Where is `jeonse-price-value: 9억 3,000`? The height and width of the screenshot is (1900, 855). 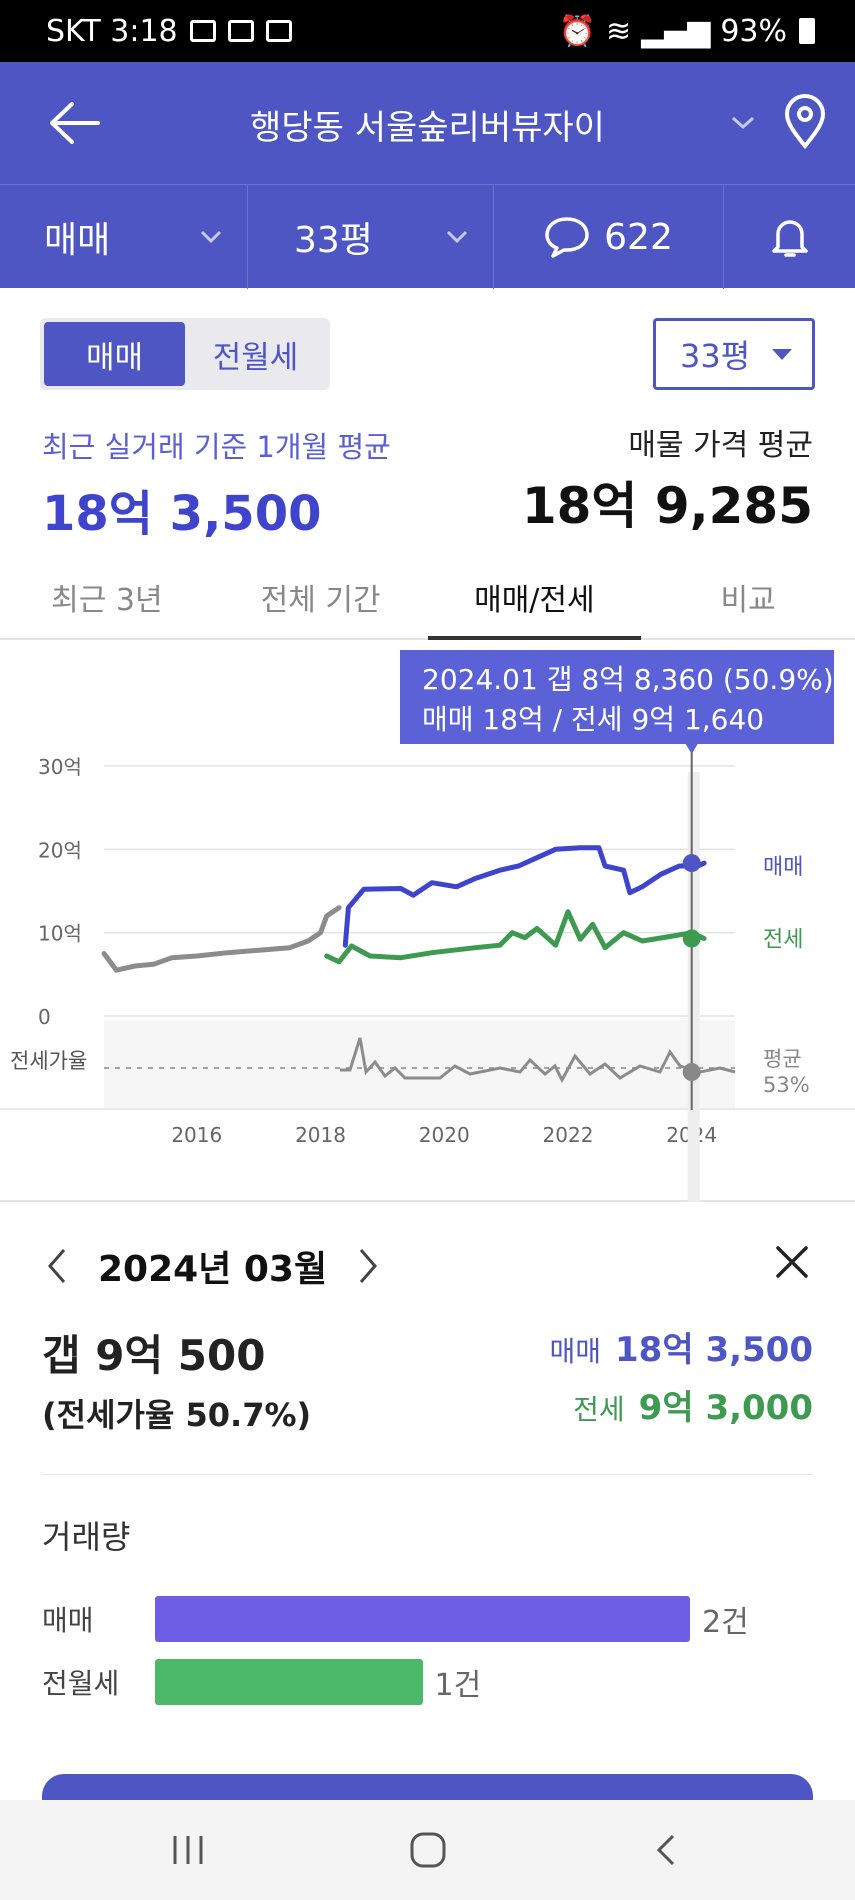
jeonse-price-value: 9억 3,000 is located at coordinates (725, 1408).